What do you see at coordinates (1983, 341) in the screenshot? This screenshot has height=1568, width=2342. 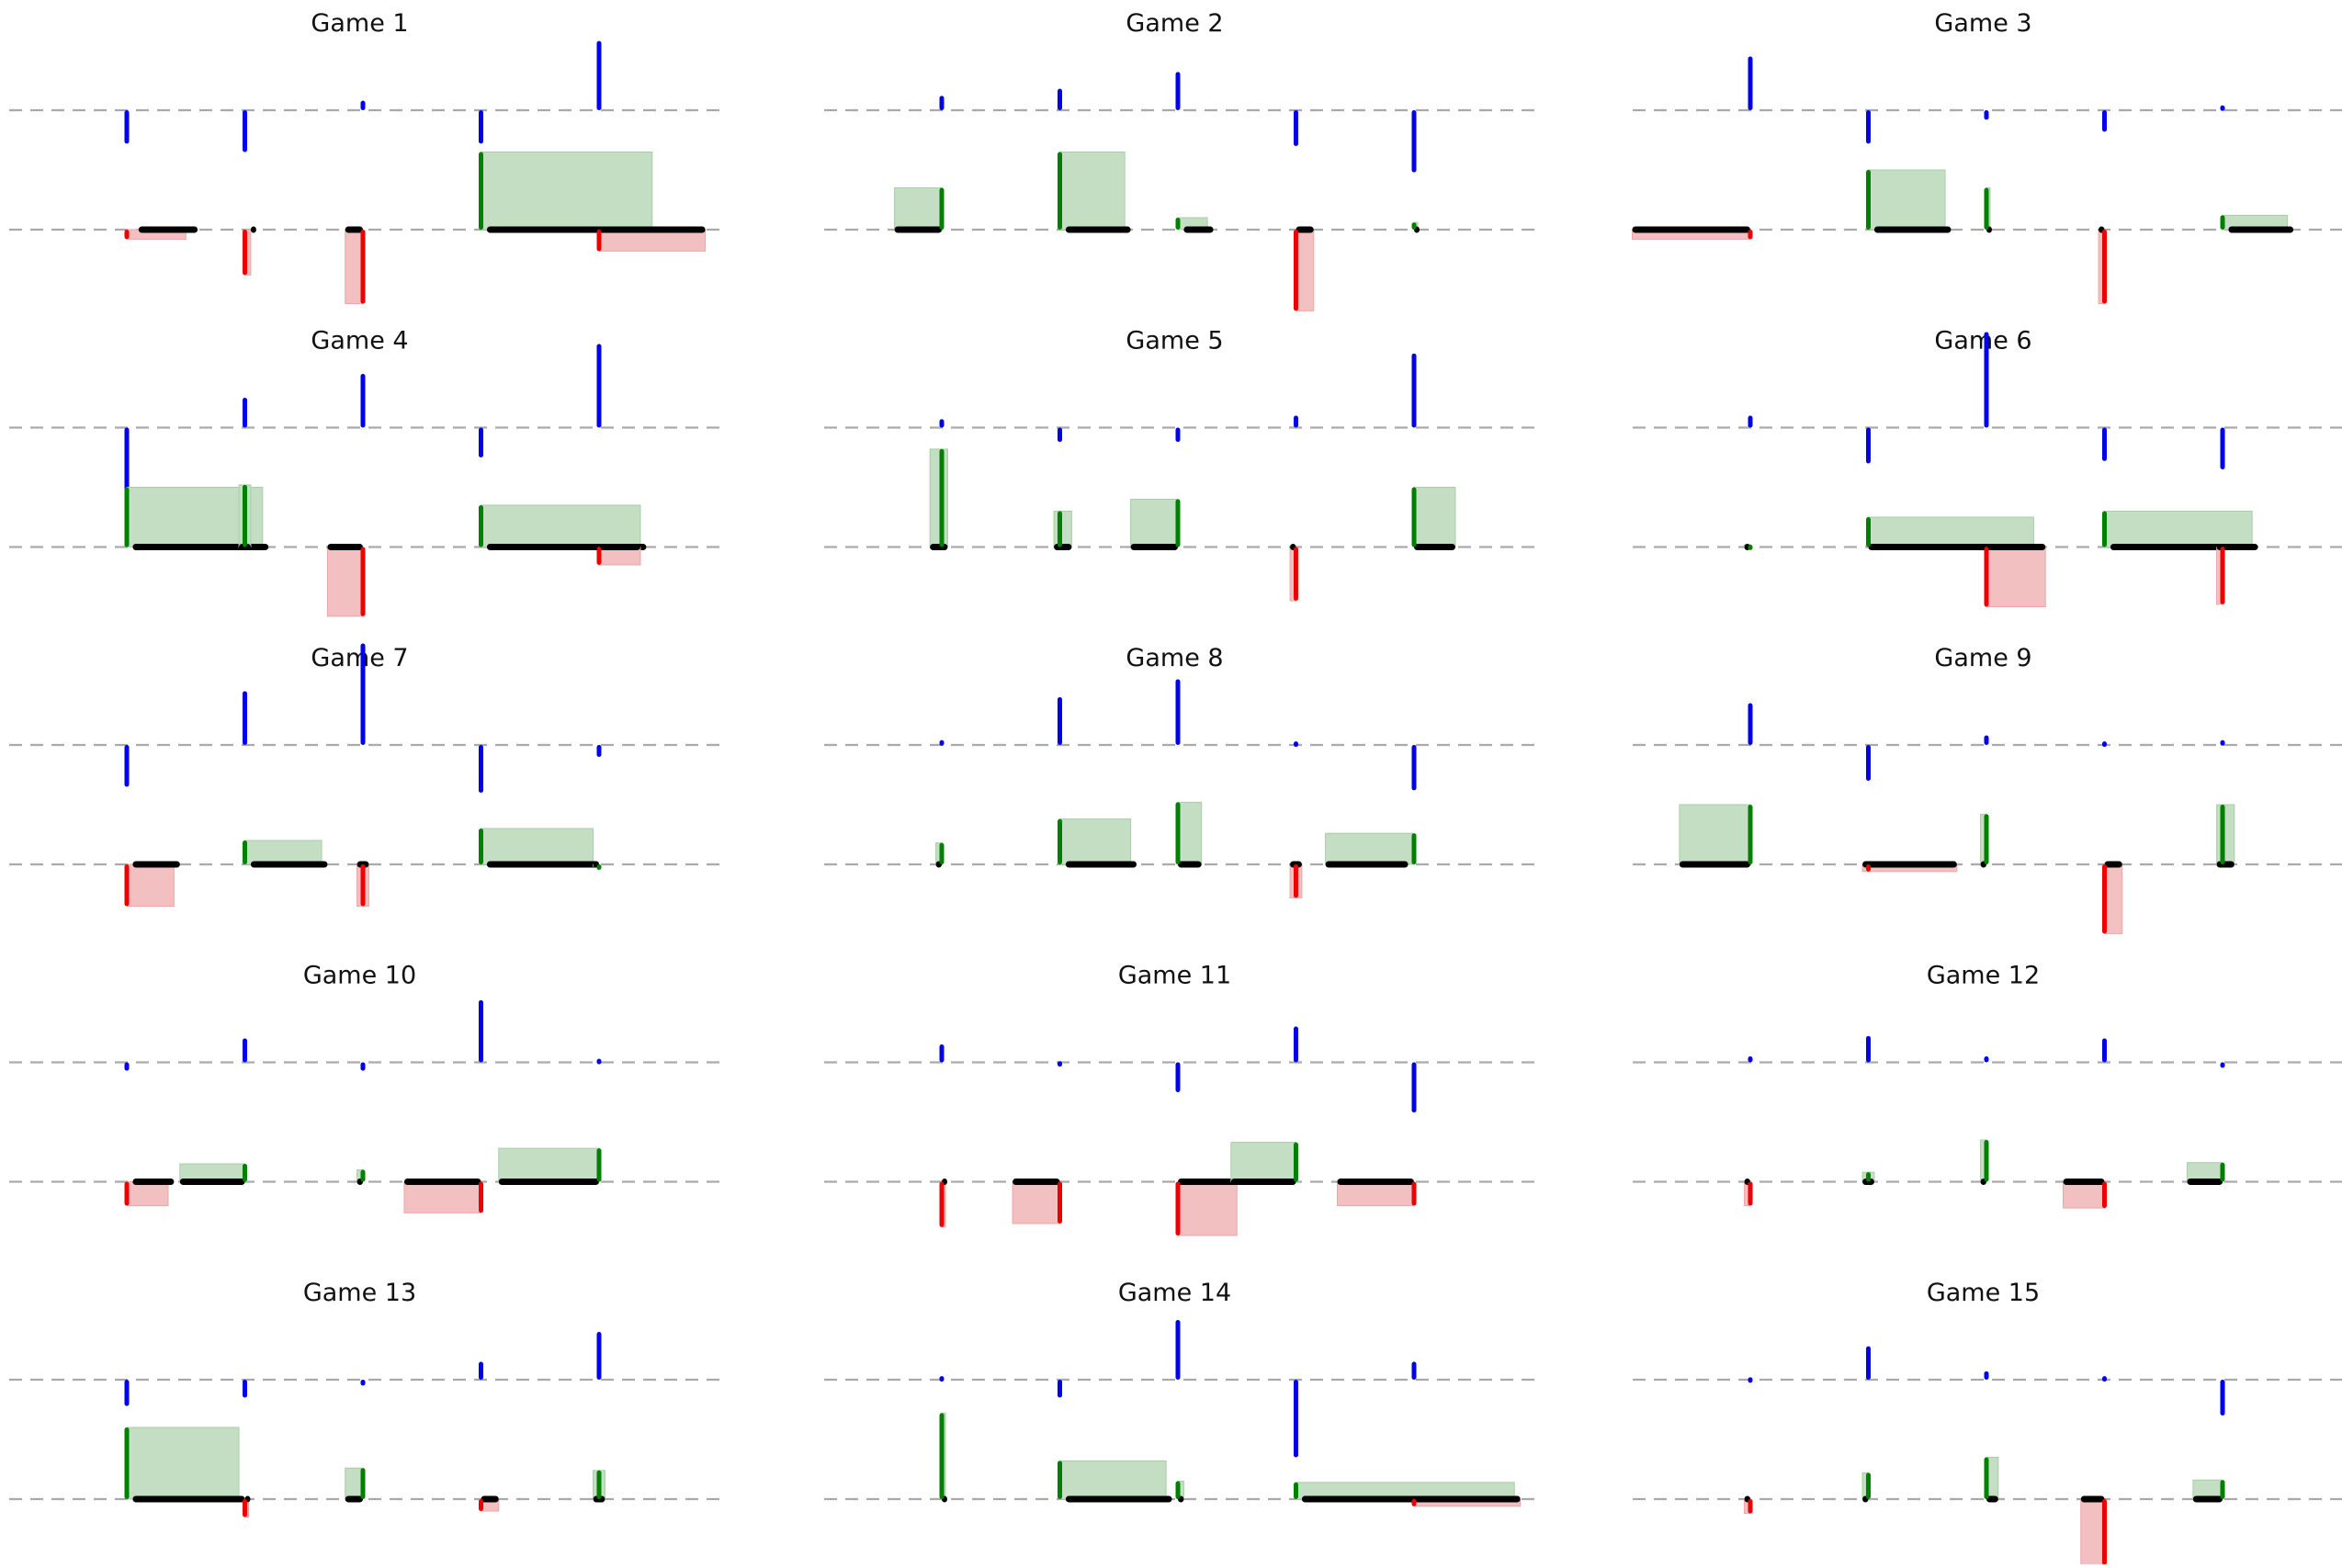 I see `game-title: Game 6` at bounding box center [1983, 341].